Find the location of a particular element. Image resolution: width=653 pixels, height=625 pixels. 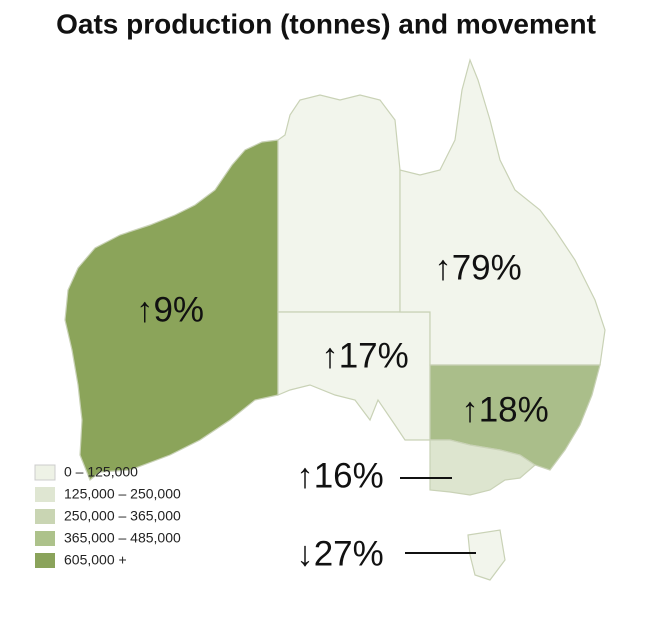

region-label: ↑16% is located at coordinates (340, 475).